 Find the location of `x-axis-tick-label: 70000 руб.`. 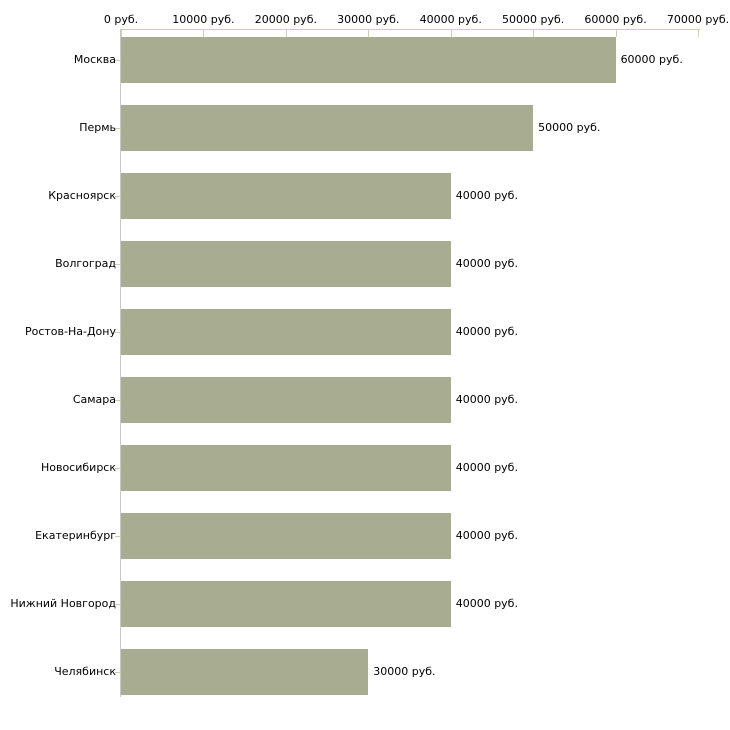

x-axis-tick-label: 70000 руб. is located at coordinates (698, 19).